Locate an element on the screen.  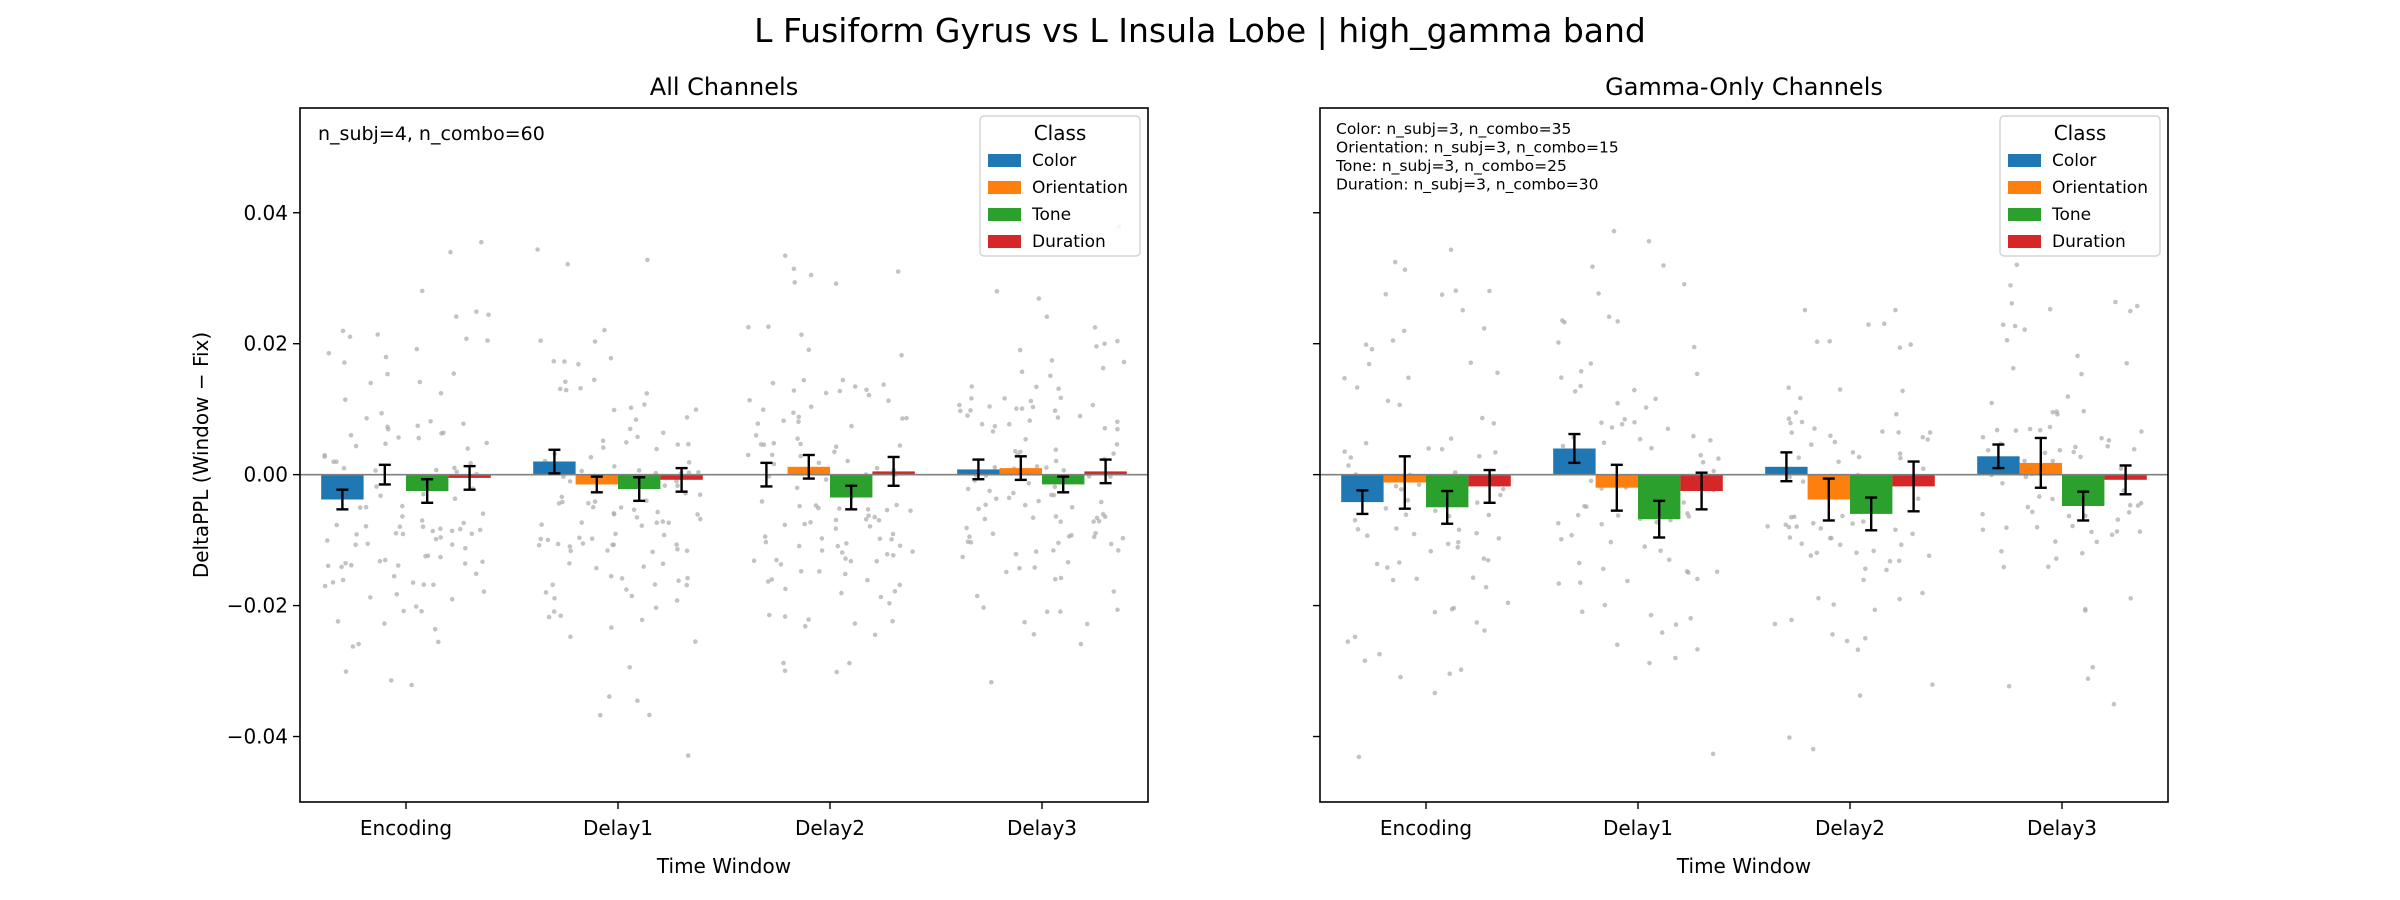
annotation-text: Duration: n_subj=3, n_combo=30 is located at coordinates (1467, 185).